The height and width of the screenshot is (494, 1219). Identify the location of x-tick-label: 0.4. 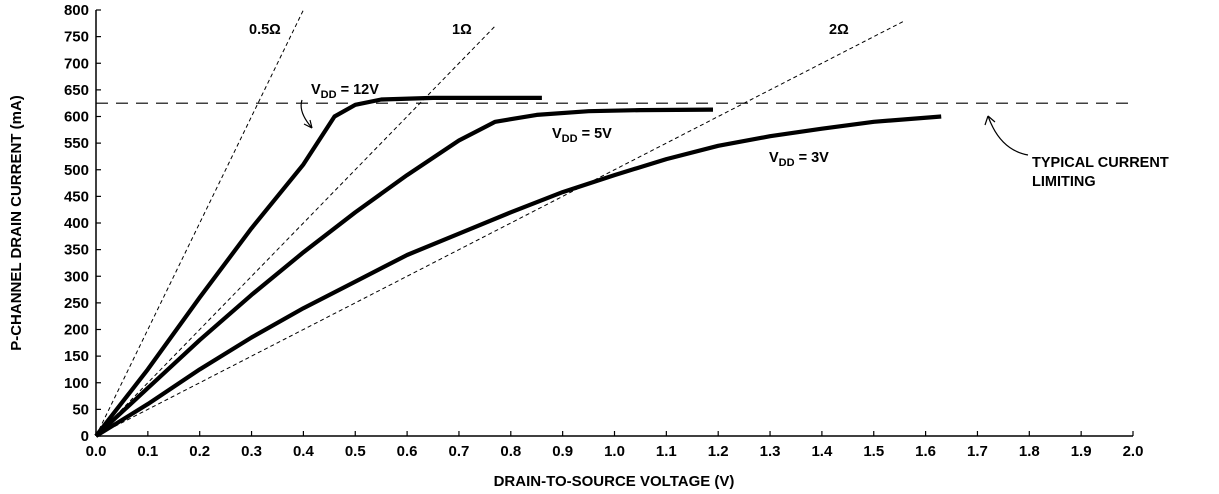
(304, 451).